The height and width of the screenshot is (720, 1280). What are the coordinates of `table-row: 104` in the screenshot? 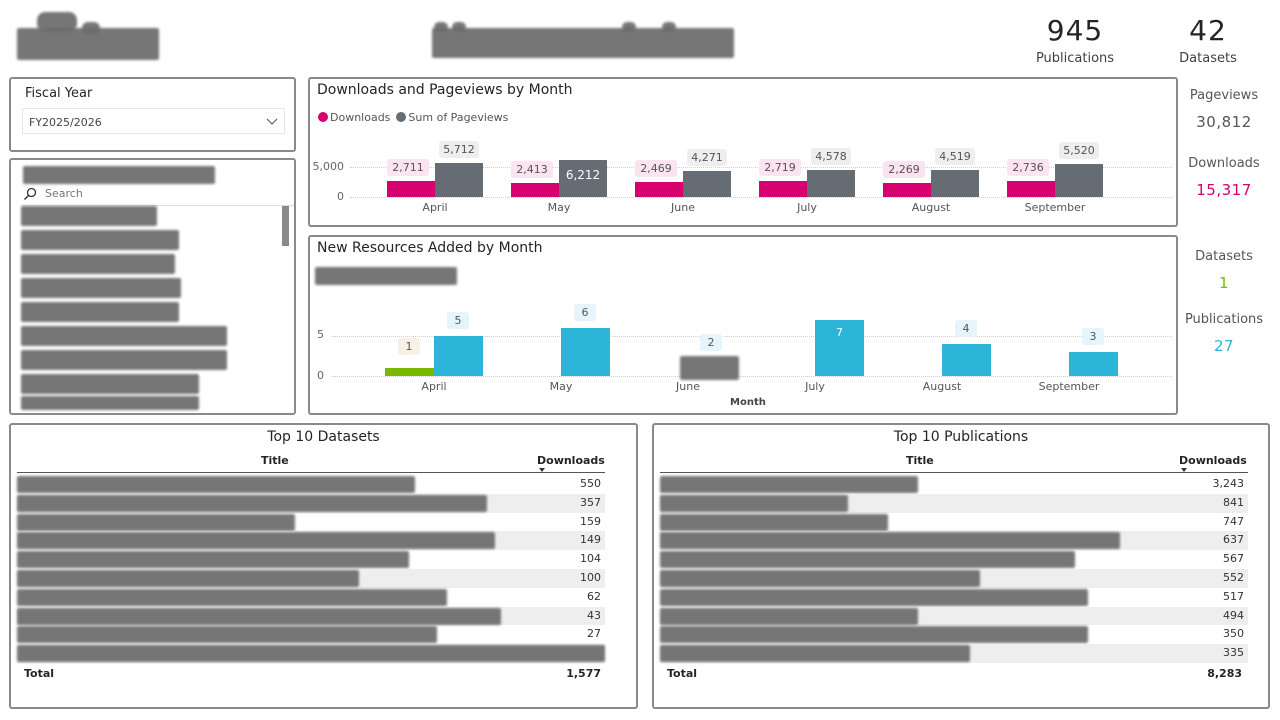 It's located at (311, 559).